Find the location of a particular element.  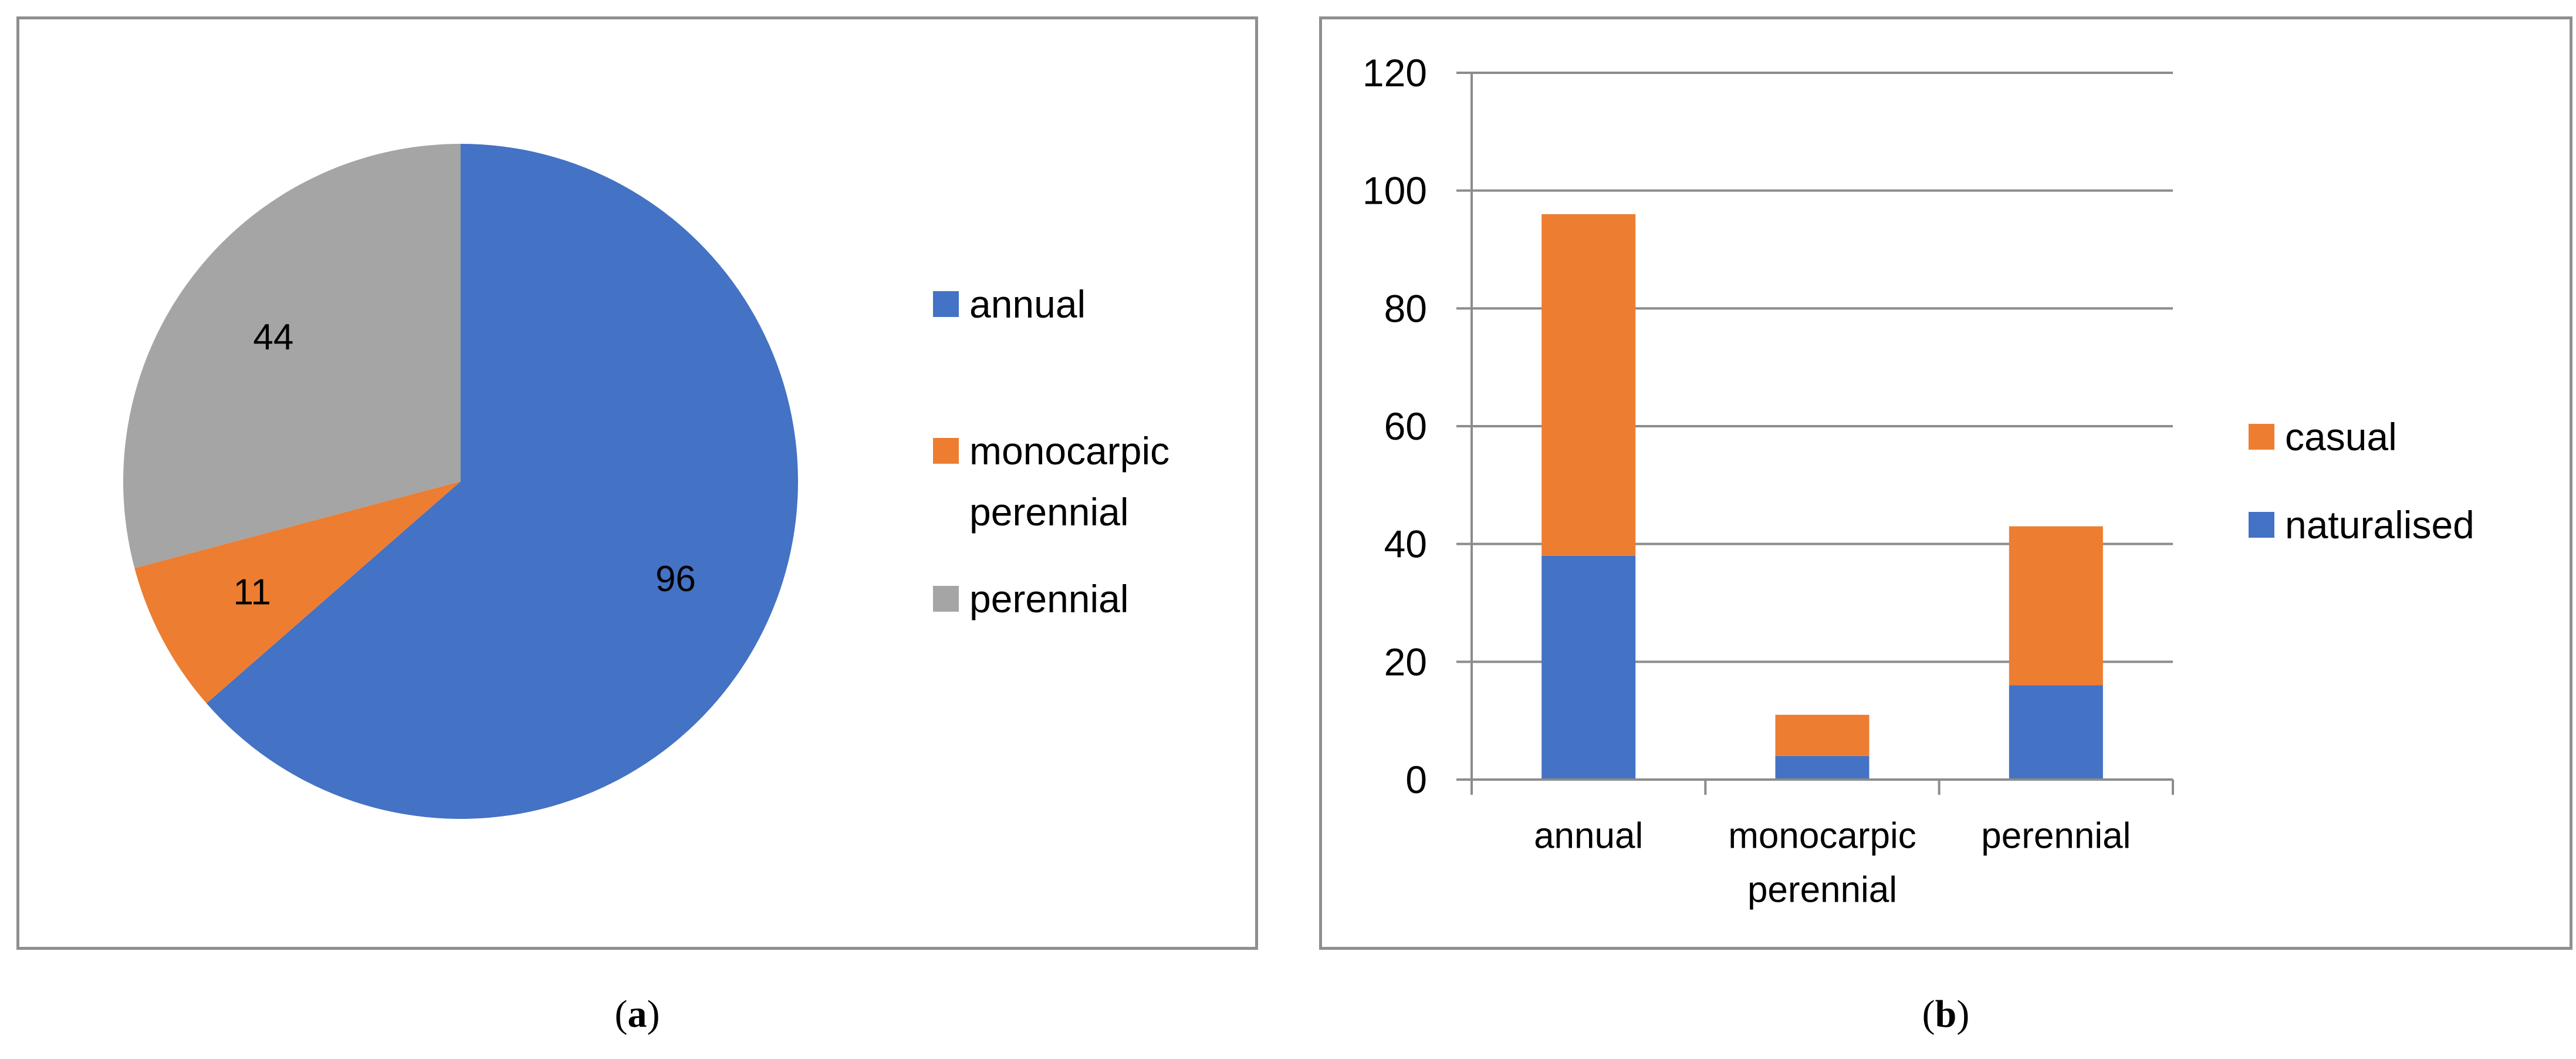

bar-legend-label: naturalised is located at coordinates (2379, 525).